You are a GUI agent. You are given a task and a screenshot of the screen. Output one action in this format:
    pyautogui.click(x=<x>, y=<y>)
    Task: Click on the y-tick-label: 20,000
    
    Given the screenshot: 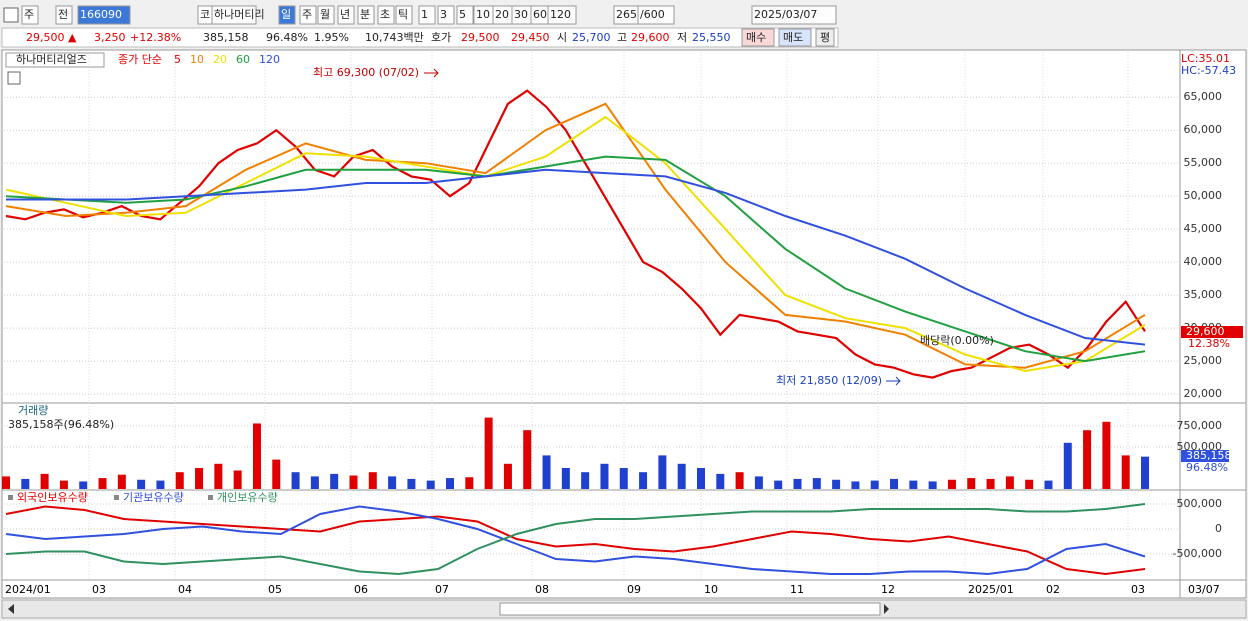 What is the action you would take?
    pyautogui.click(x=1203, y=393)
    